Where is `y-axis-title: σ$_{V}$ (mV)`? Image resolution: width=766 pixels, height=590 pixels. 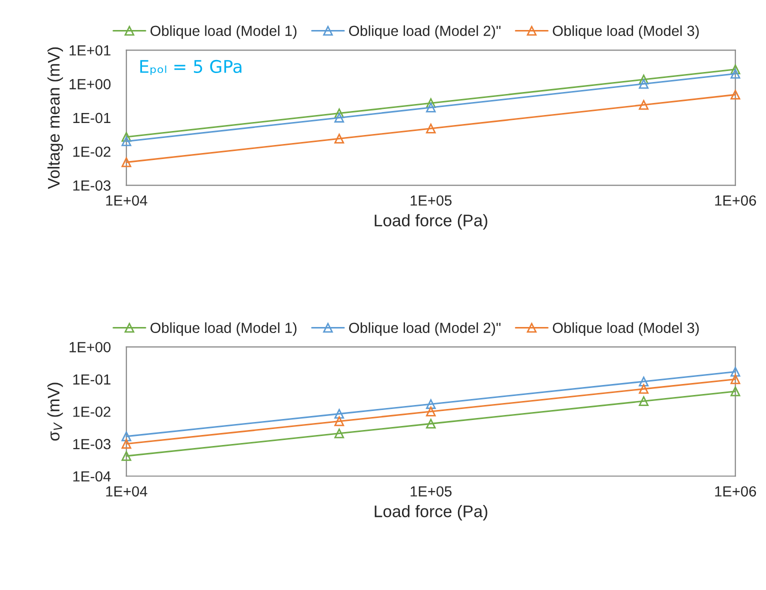 y-axis-title: σ$_{V}$ (mV) is located at coordinates (55, 411).